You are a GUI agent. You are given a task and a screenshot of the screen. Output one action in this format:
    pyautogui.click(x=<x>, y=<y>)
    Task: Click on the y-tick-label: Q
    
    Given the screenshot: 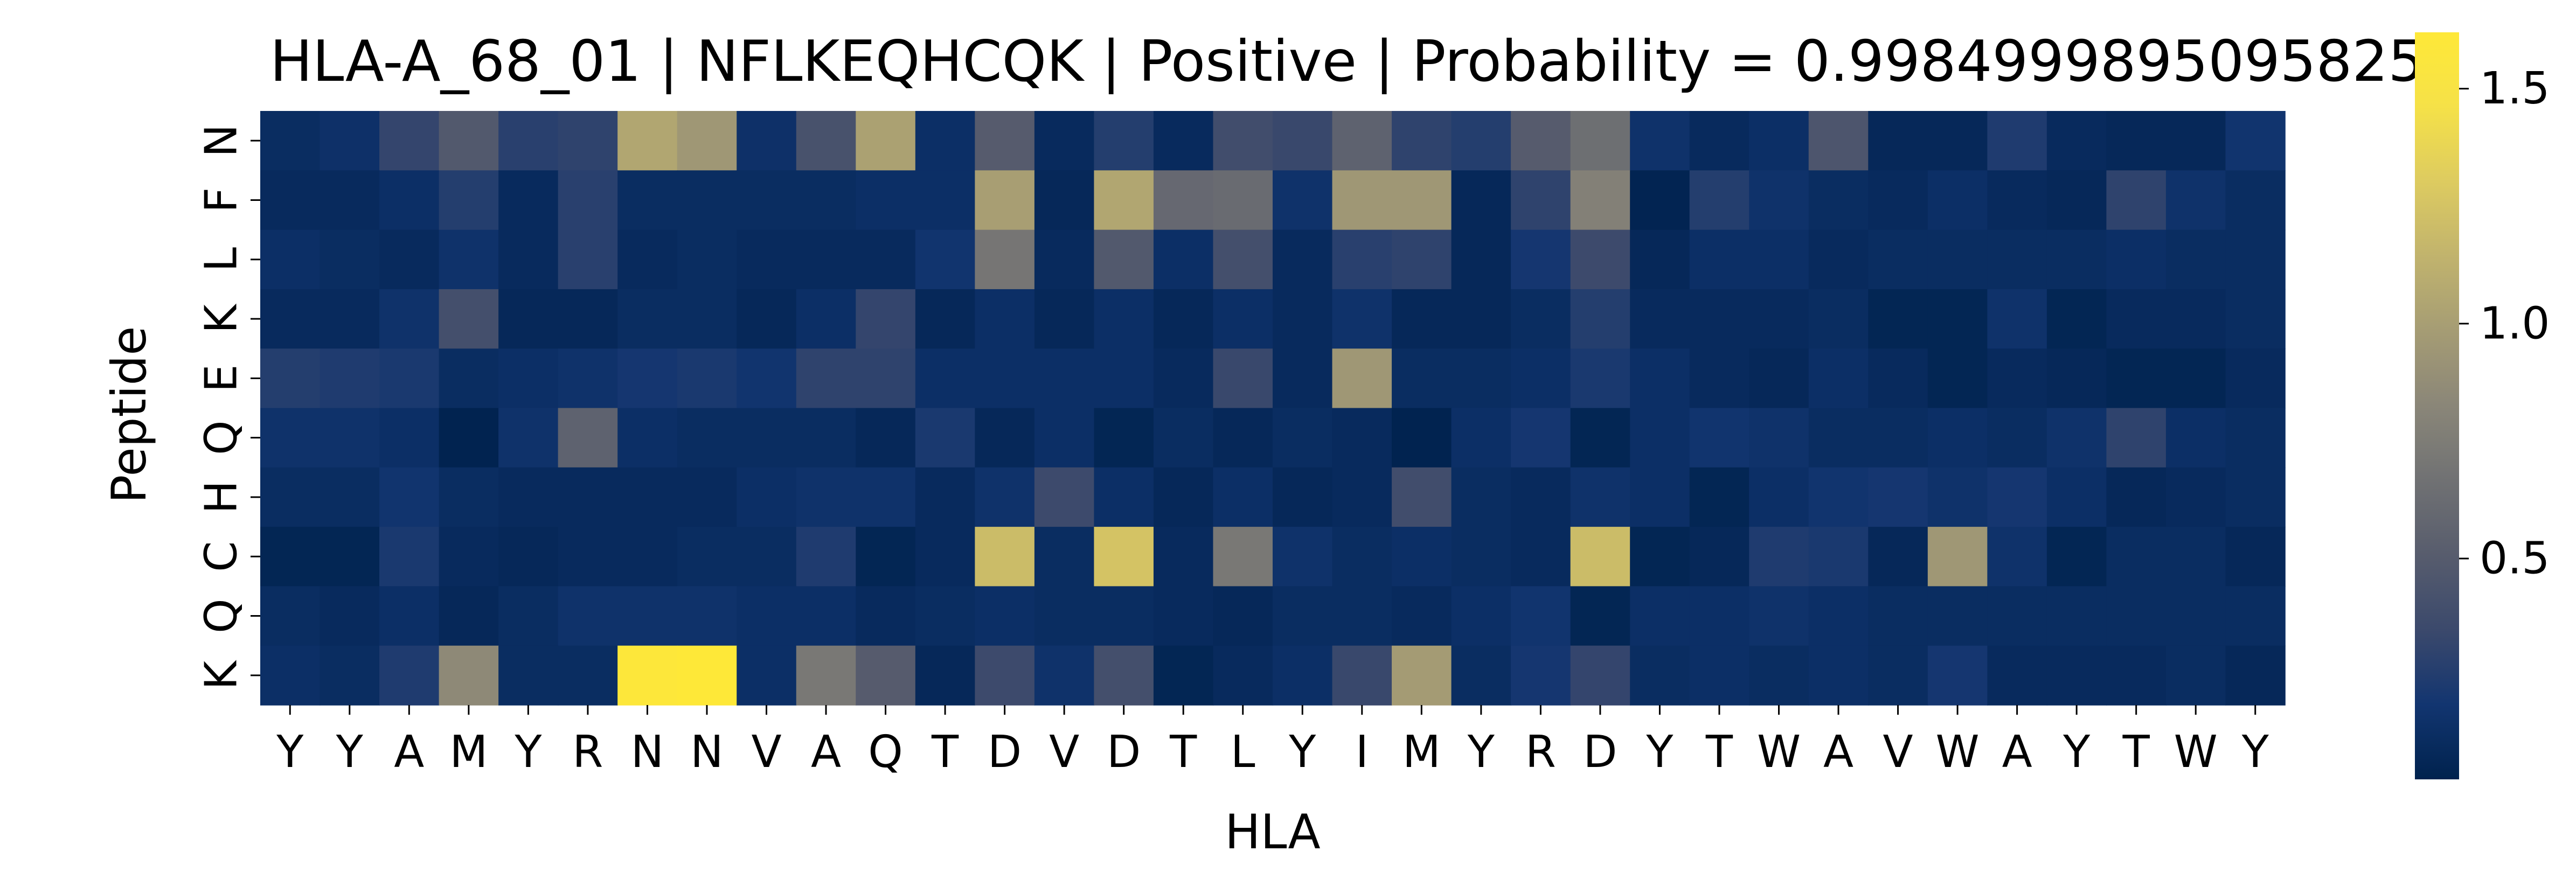 What is the action you would take?
    pyautogui.click(x=221, y=615)
    